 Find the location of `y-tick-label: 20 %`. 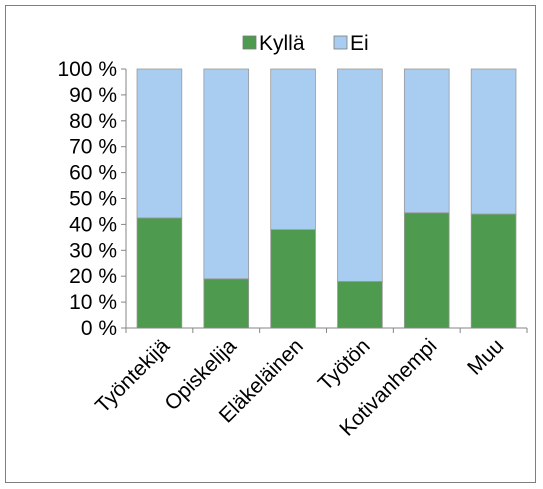

y-tick-label: 20 % is located at coordinates (93, 276).